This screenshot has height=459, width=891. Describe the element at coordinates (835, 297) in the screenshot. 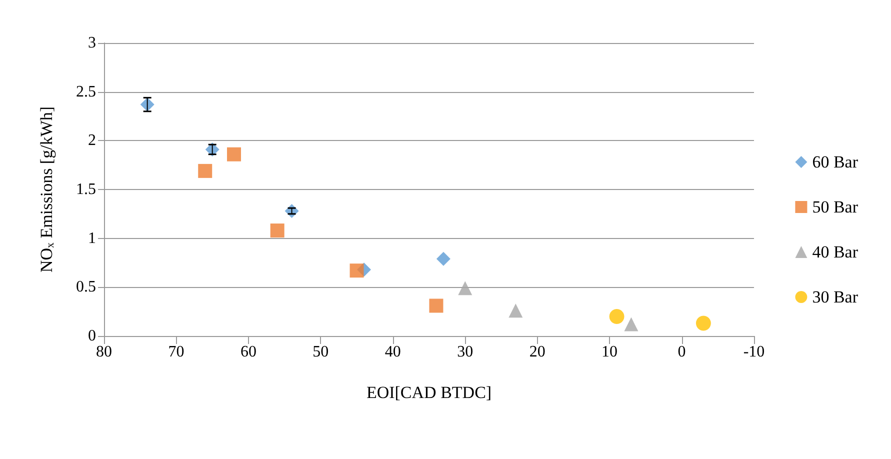

I see `legend-label: 30 Bar` at that location.